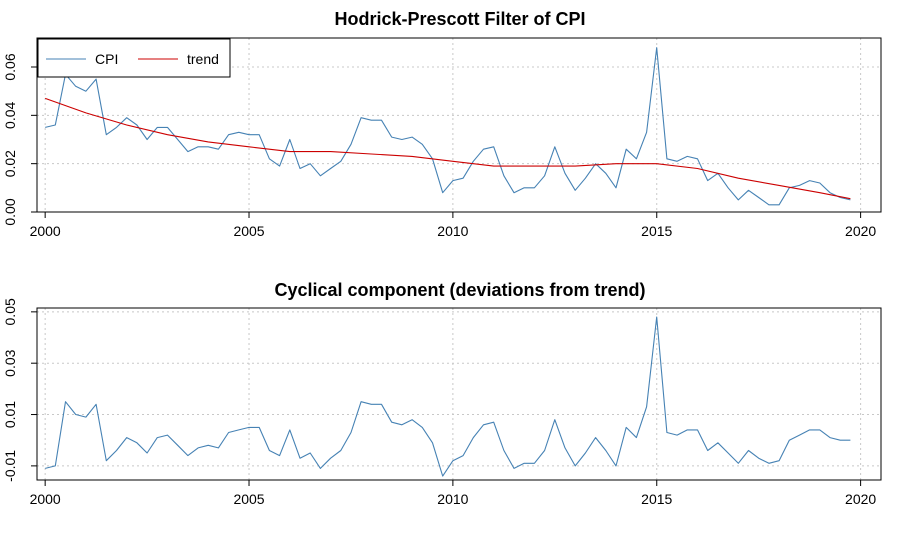 The width and height of the screenshot is (901, 538). What do you see at coordinates (10, 466) in the screenshot?
I see `y-tick-label: -0.01` at bounding box center [10, 466].